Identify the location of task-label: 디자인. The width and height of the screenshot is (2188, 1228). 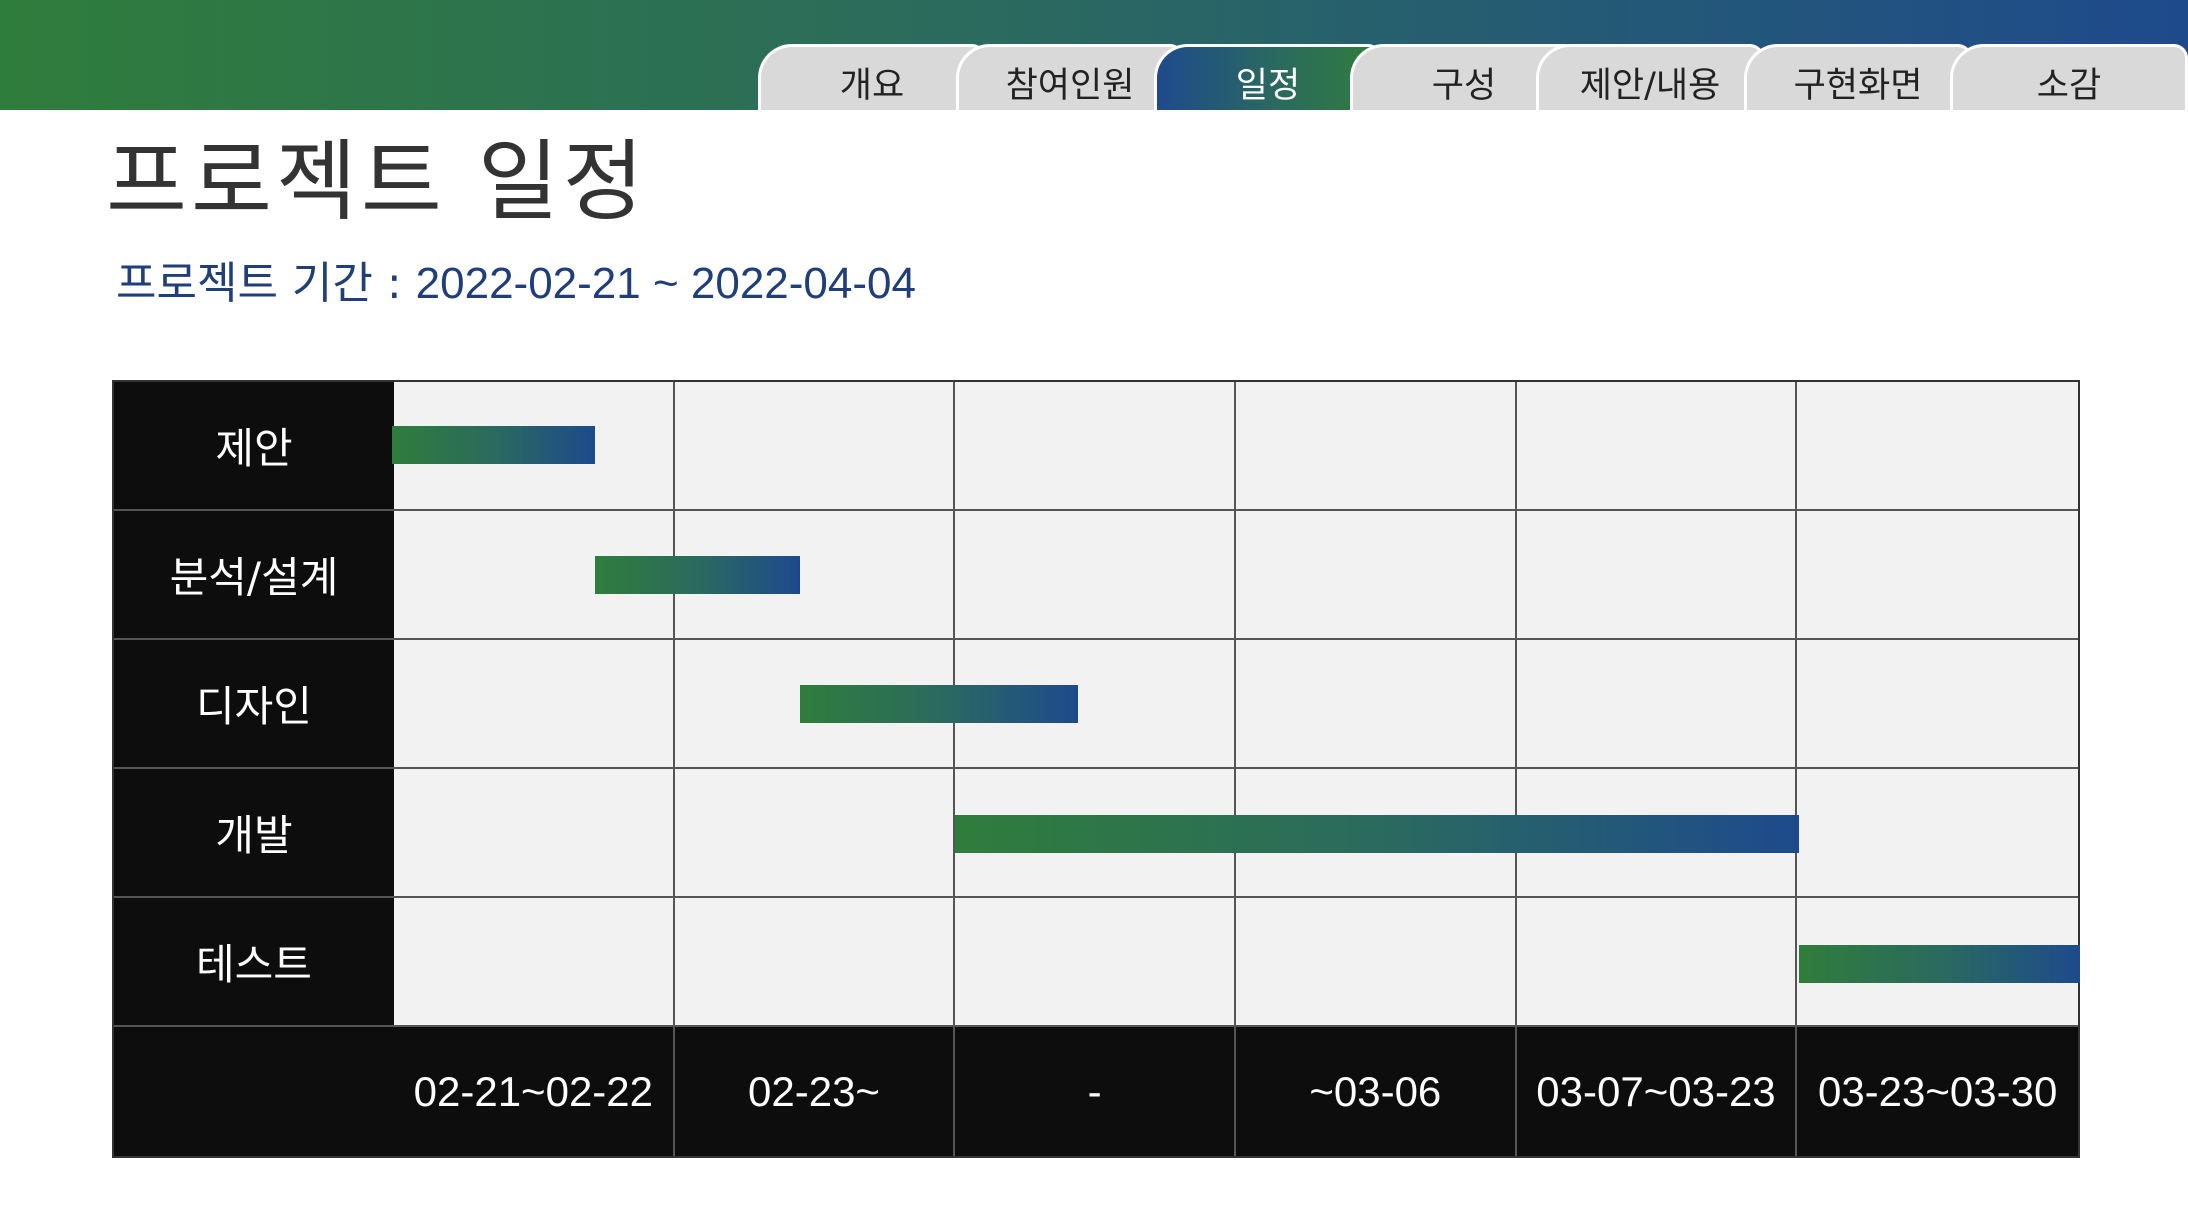
(254, 704).